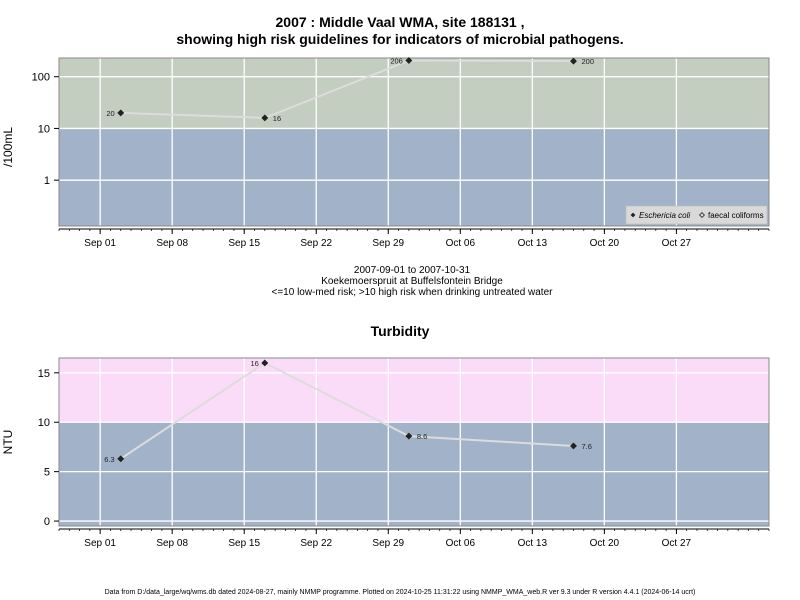 The image size is (800, 600). Describe the element at coordinates (44, 374) in the screenshot. I see `turbidity-y-tick-label: 15` at that location.